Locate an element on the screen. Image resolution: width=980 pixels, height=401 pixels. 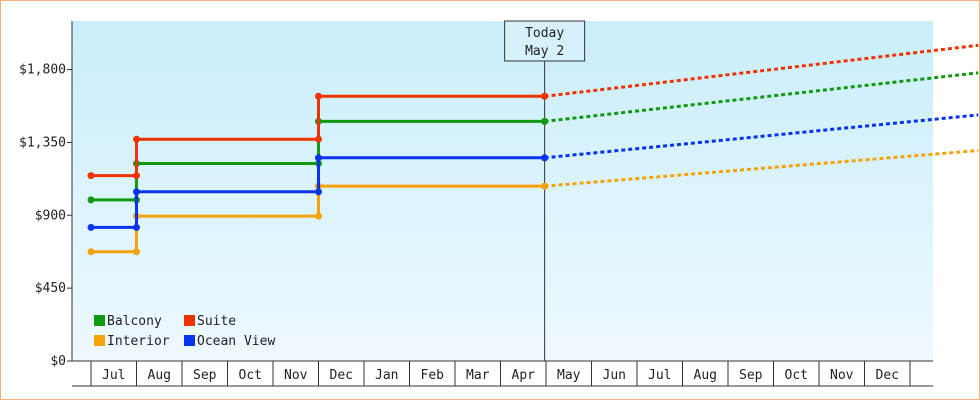
forecast-line-ocean-view is located at coordinates (761, 136).